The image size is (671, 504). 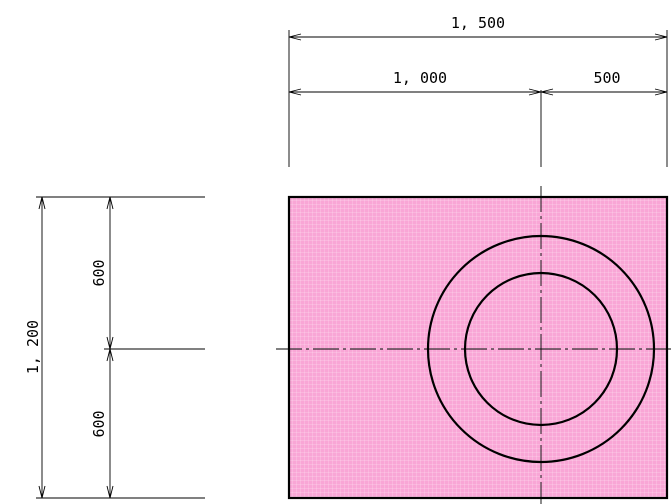 I want to click on right-width-label: 500, so click(x=606, y=78).